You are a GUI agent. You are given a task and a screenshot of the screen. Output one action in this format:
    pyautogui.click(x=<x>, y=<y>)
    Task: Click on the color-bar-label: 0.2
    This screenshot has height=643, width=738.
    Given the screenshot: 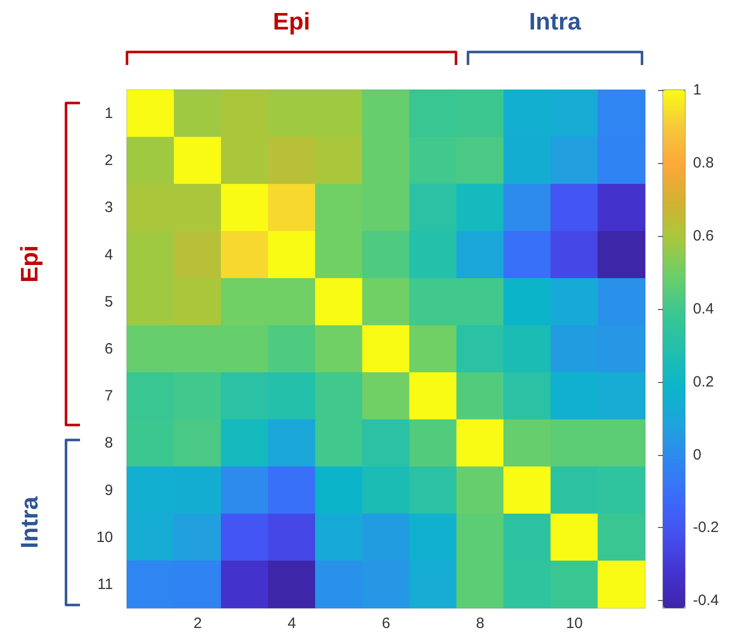 What is the action you would take?
    pyautogui.click(x=703, y=381)
    